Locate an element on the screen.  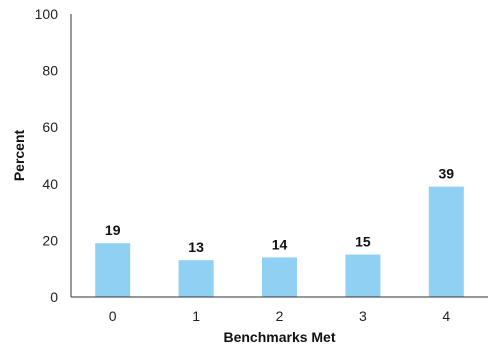
y-tick-label: 60 is located at coordinates (50, 127).